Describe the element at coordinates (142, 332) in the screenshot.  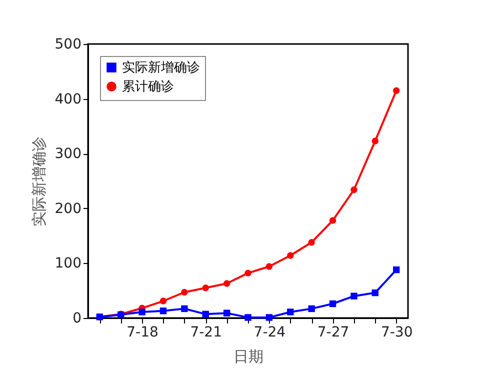
I see `x-tick-label: 7-18` at that location.